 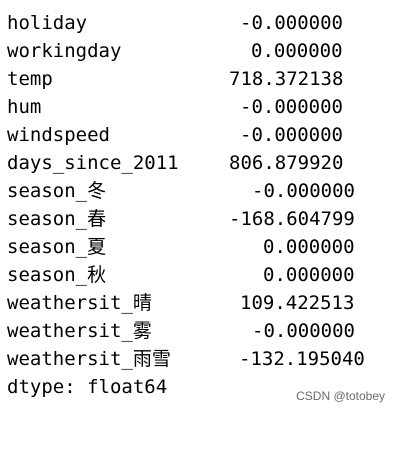 What do you see at coordinates (180, 303) in the screenshot?
I see `series-row-weathersit-sunny: weathersit_晴 109.422513` at bounding box center [180, 303].